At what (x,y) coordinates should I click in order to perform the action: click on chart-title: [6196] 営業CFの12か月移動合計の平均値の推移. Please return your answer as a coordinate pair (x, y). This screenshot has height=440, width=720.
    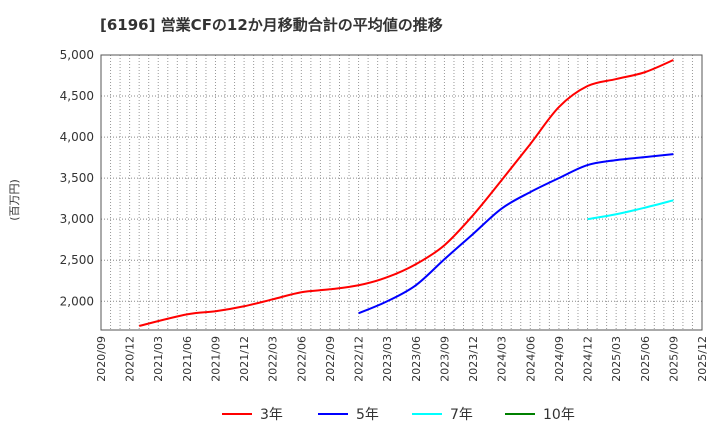
    Looking at the image, I should click on (271, 25).